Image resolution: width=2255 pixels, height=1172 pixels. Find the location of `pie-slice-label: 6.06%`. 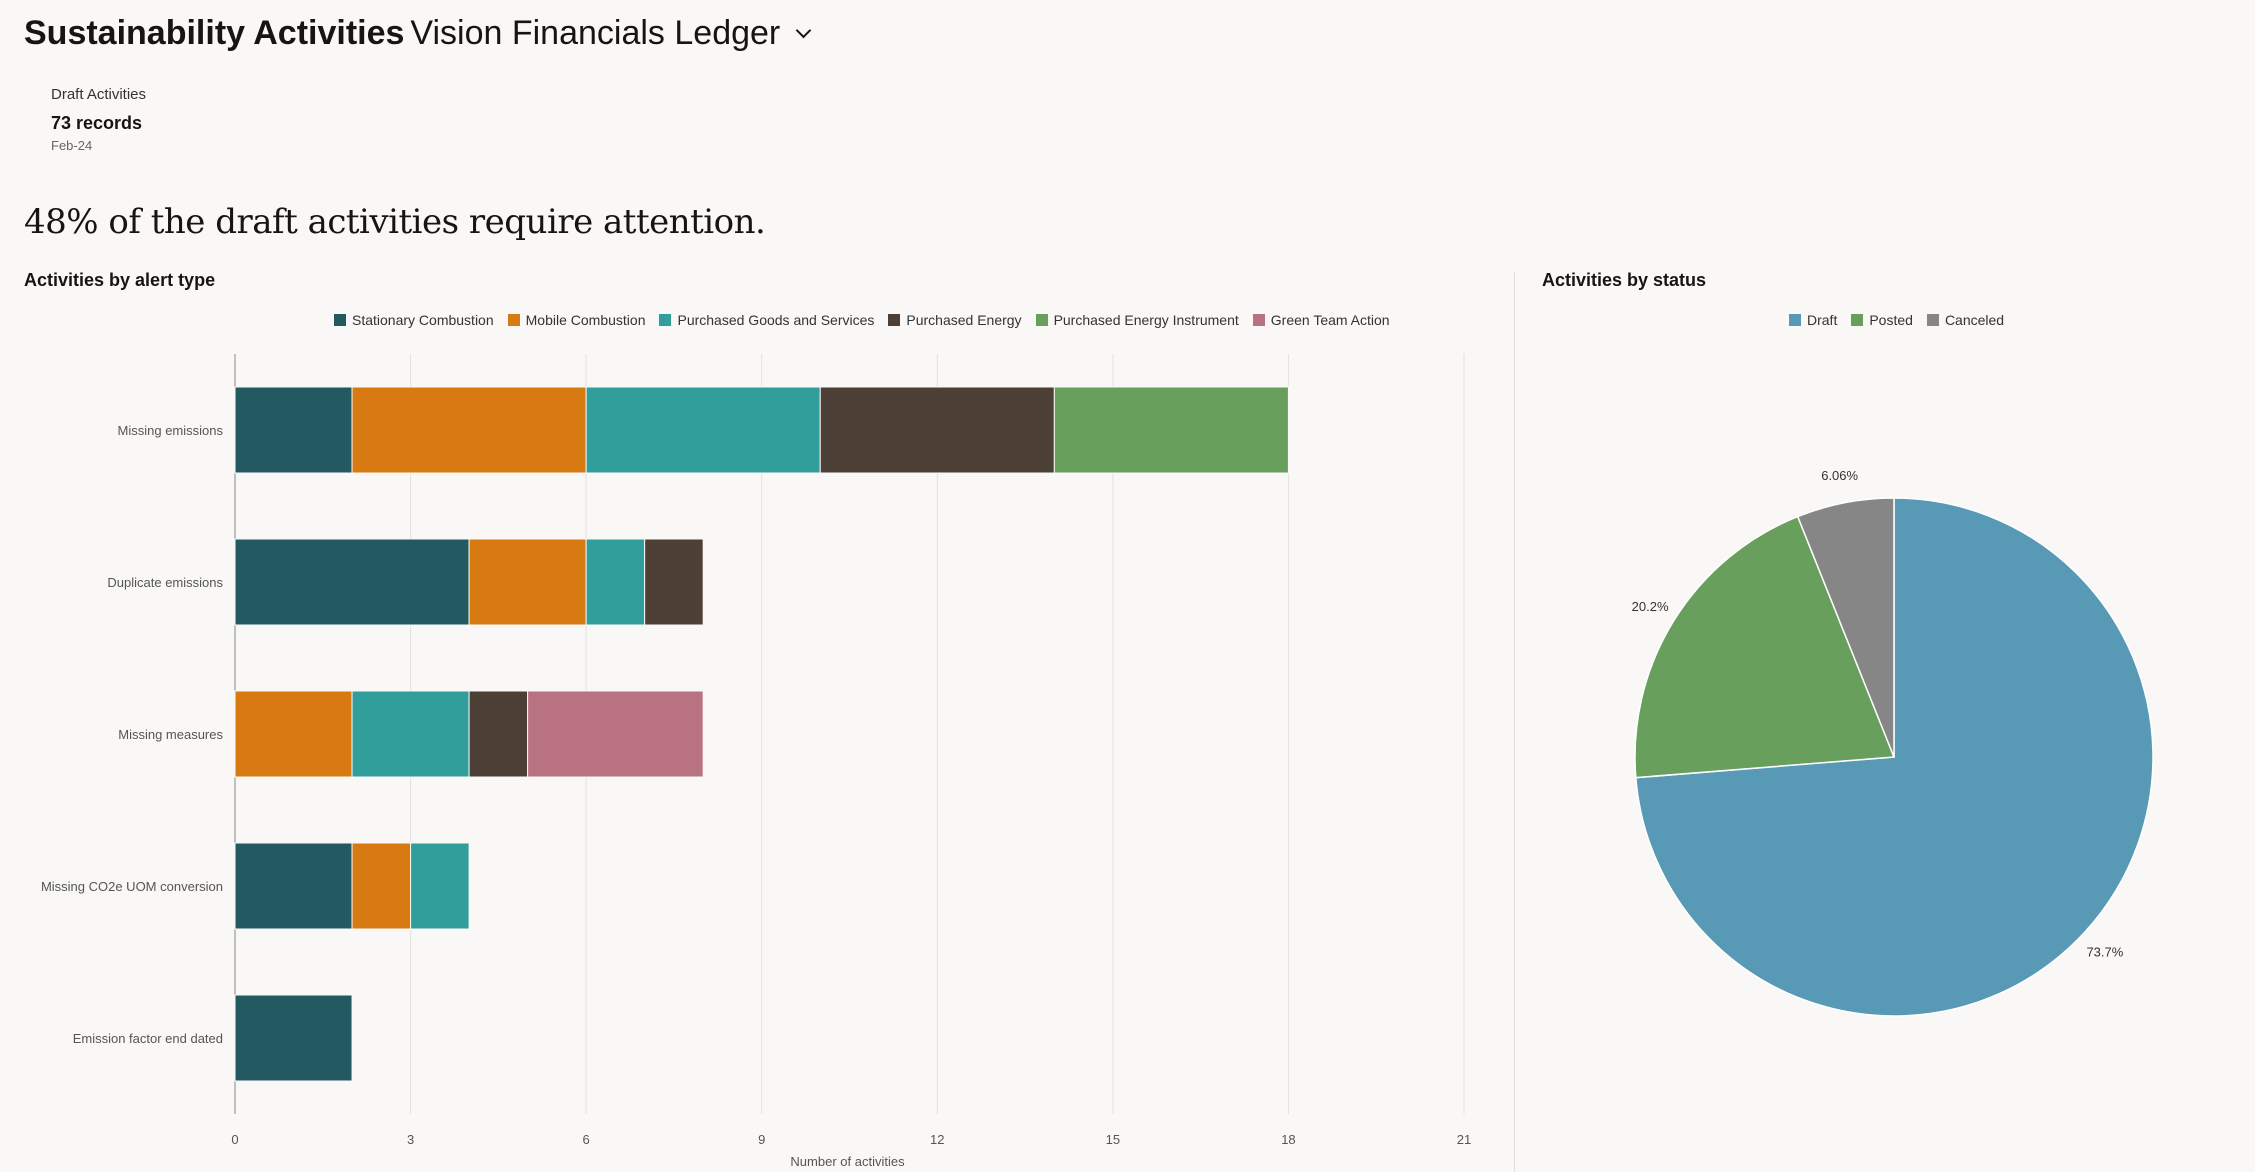

pie-slice-label: 6.06% is located at coordinates (1839, 475).